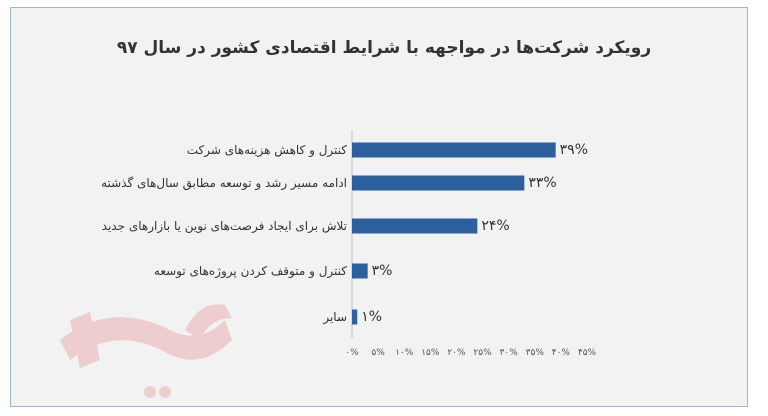  I want to click on category-label: سایر, so click(335, 317).